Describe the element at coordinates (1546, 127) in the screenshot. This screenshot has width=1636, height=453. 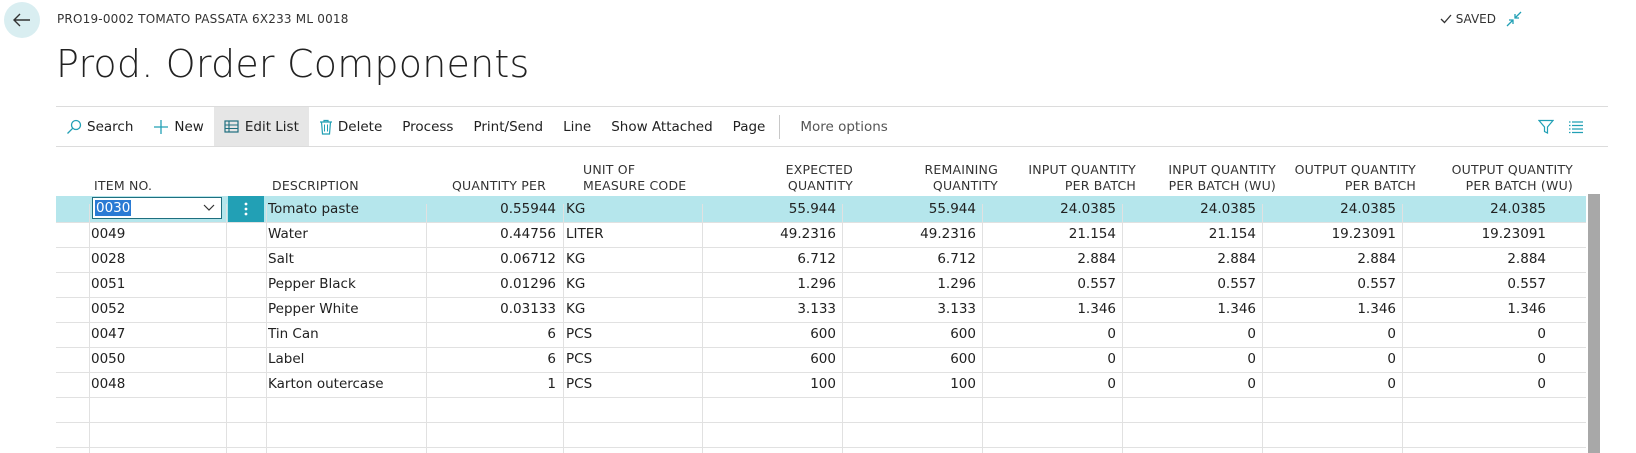
I see `filter-icon` at that location.